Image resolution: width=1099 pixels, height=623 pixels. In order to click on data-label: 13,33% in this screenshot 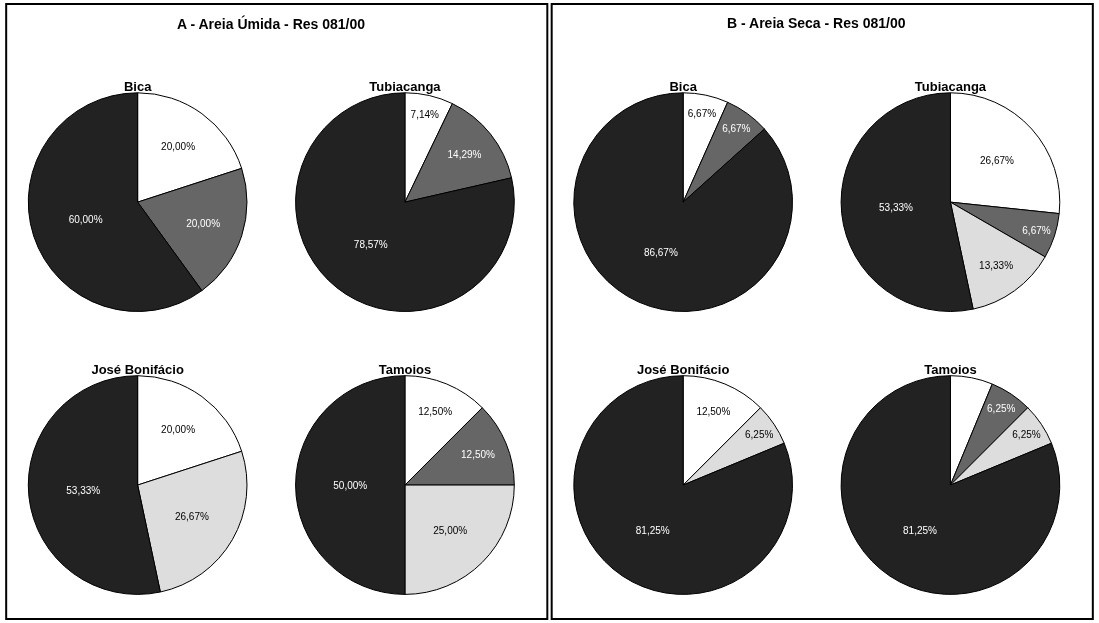, I will do `click(996, 265)`.